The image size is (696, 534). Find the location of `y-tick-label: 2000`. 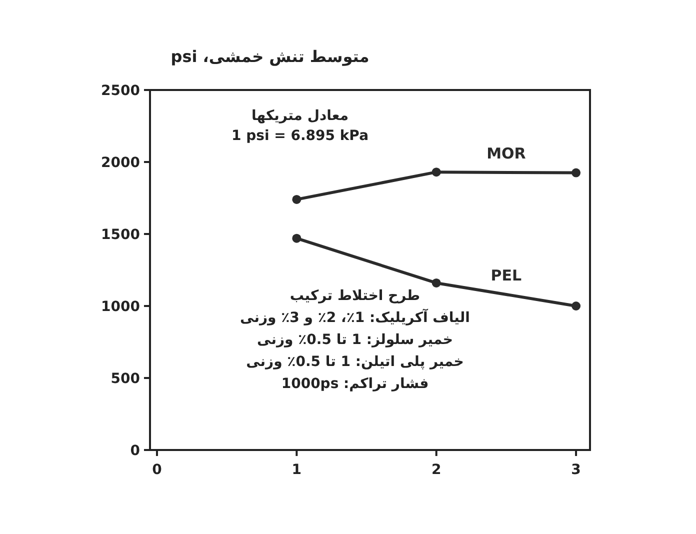

y-tick-label: 2000 is located at coordinates (120, 163).